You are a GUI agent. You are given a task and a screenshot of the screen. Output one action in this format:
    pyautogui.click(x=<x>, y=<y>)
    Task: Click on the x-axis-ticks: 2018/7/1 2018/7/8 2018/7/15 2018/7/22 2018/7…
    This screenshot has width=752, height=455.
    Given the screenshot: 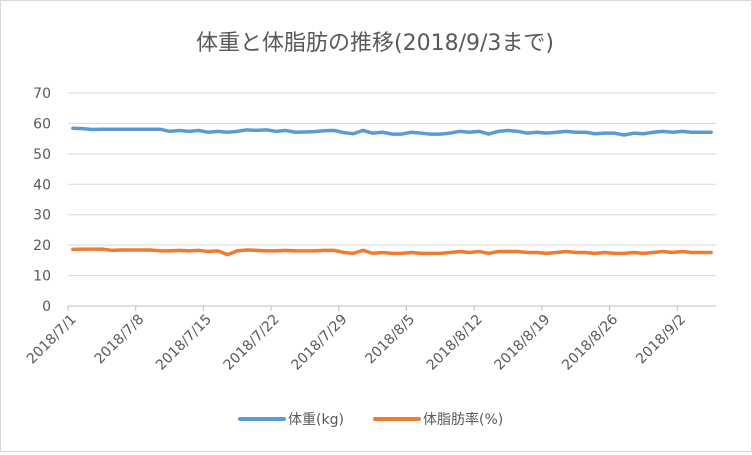 What is the action you would take?
    pyautogui.click(x=356, y=342)
    